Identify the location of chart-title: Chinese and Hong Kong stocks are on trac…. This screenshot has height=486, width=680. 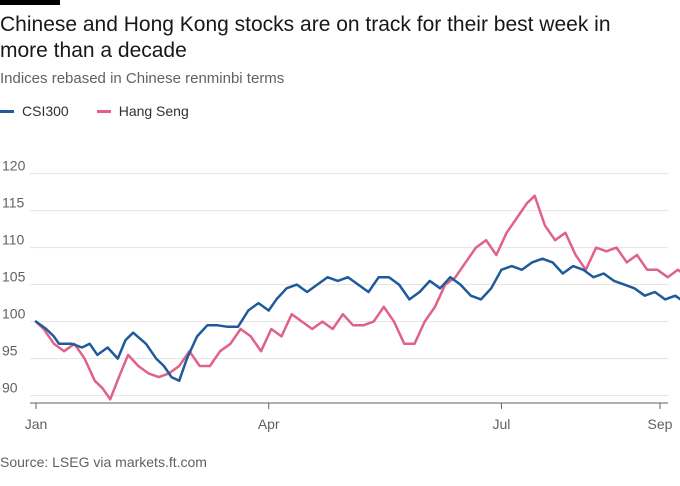
(305, 37).